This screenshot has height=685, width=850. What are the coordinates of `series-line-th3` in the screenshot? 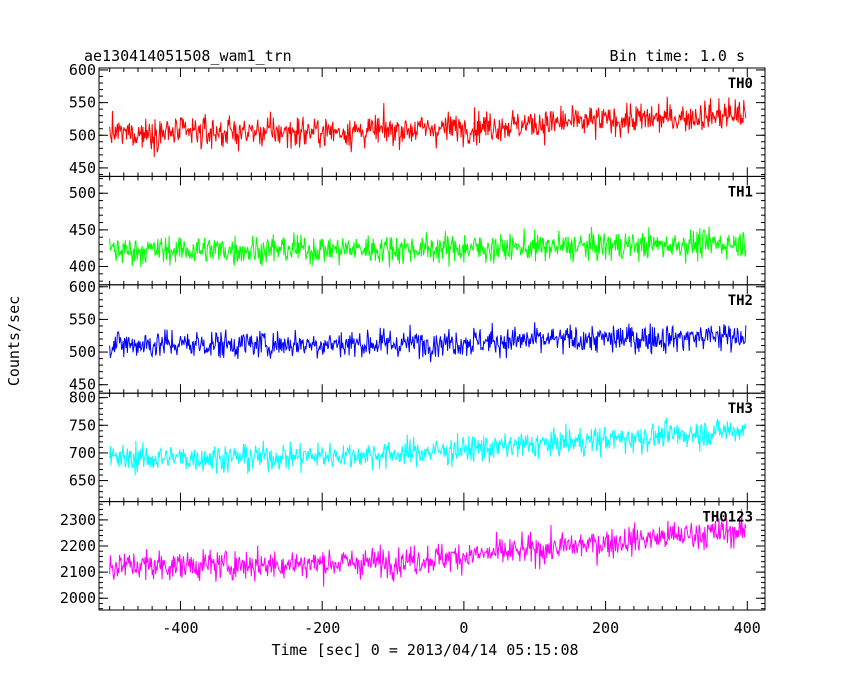 It's located at (428, 446).